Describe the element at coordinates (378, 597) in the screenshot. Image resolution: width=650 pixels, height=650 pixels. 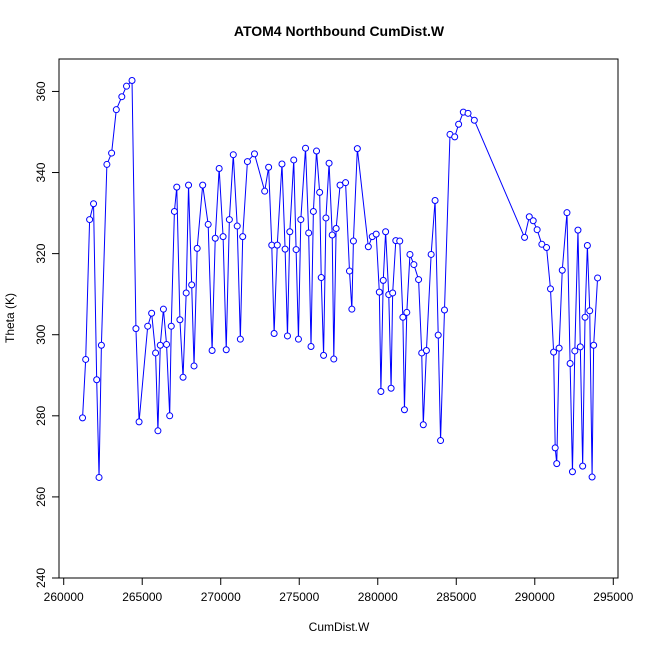
I see `x-tick-label: 280000` at that location.